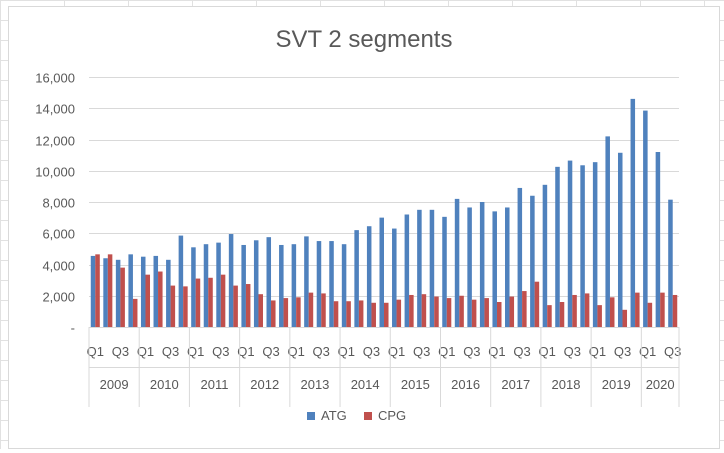 Image resolution: width=724 pixels, height=453 pixels. I want to click on x-tick-label-year: 2015, so click(415, 384).